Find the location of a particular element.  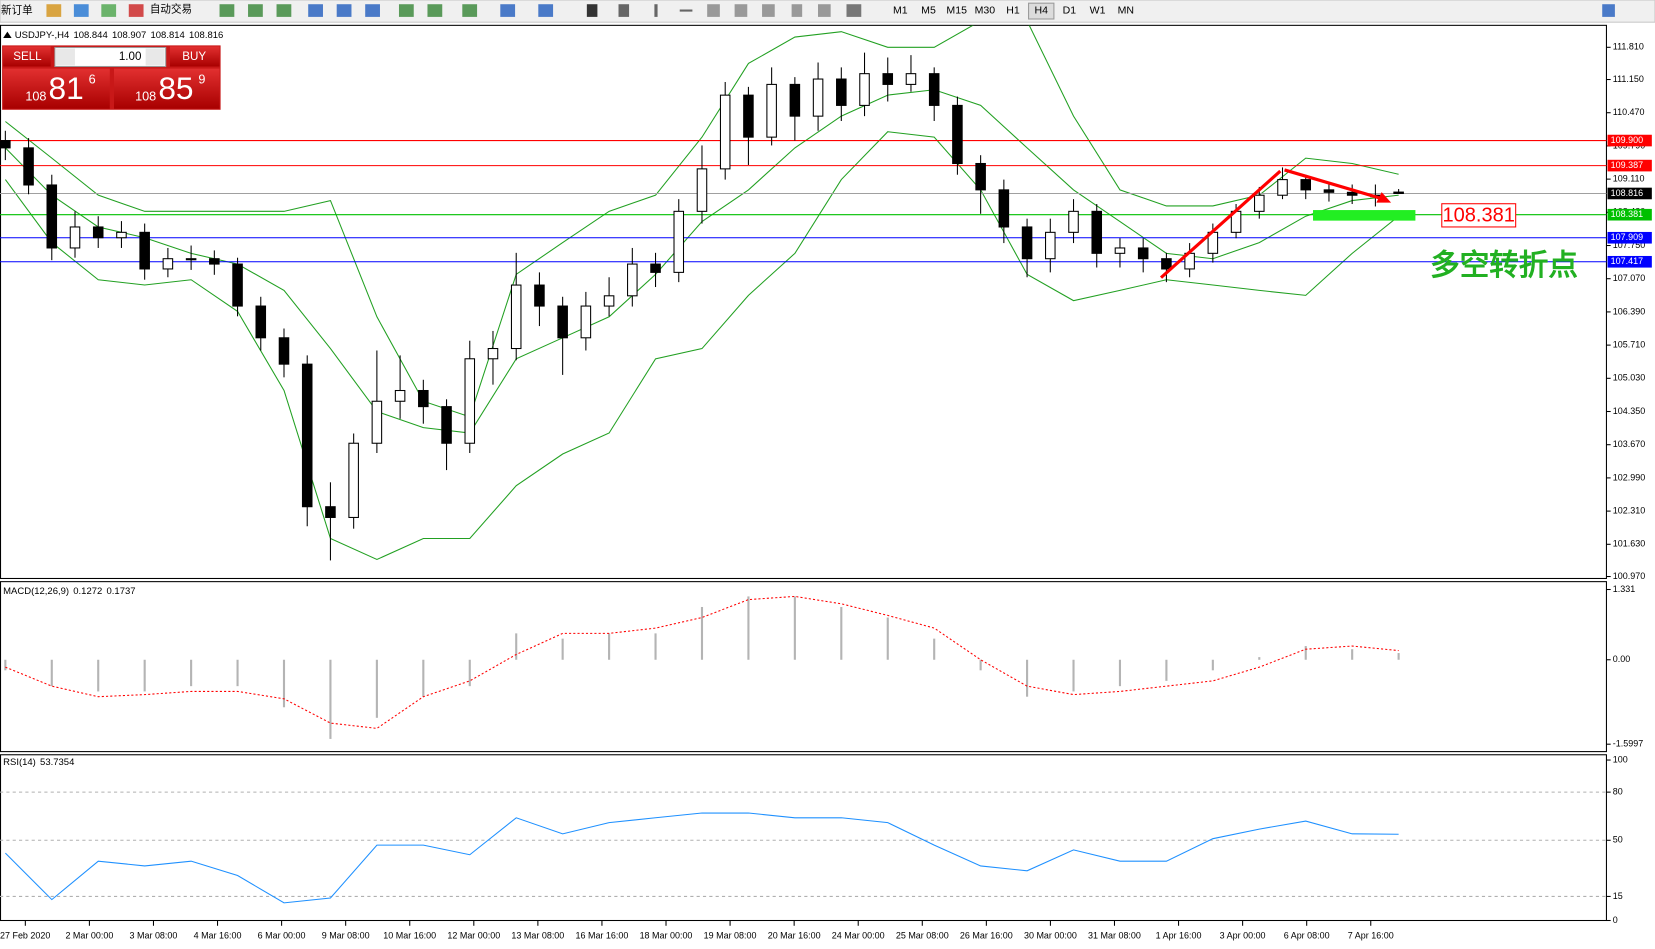

x-tick-label: 6 Mar 00:00 is located at coordinates (282, 936).